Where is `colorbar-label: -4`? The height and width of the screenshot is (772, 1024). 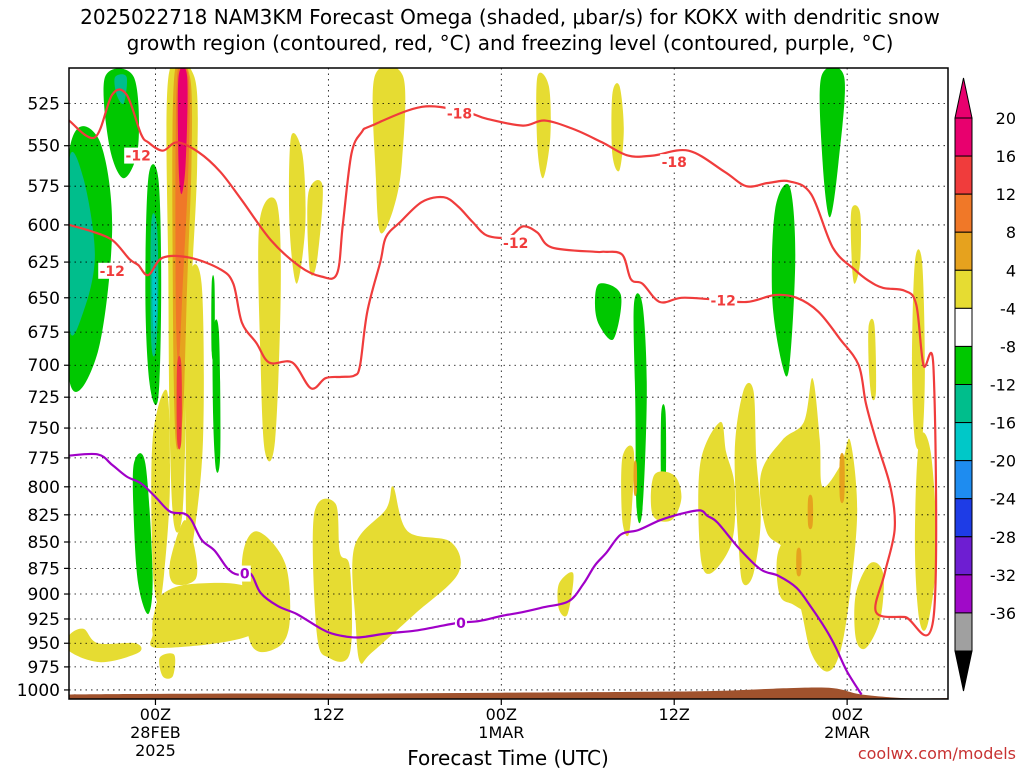
colorbar-label: -4 is located at coordinates (1008, 308).